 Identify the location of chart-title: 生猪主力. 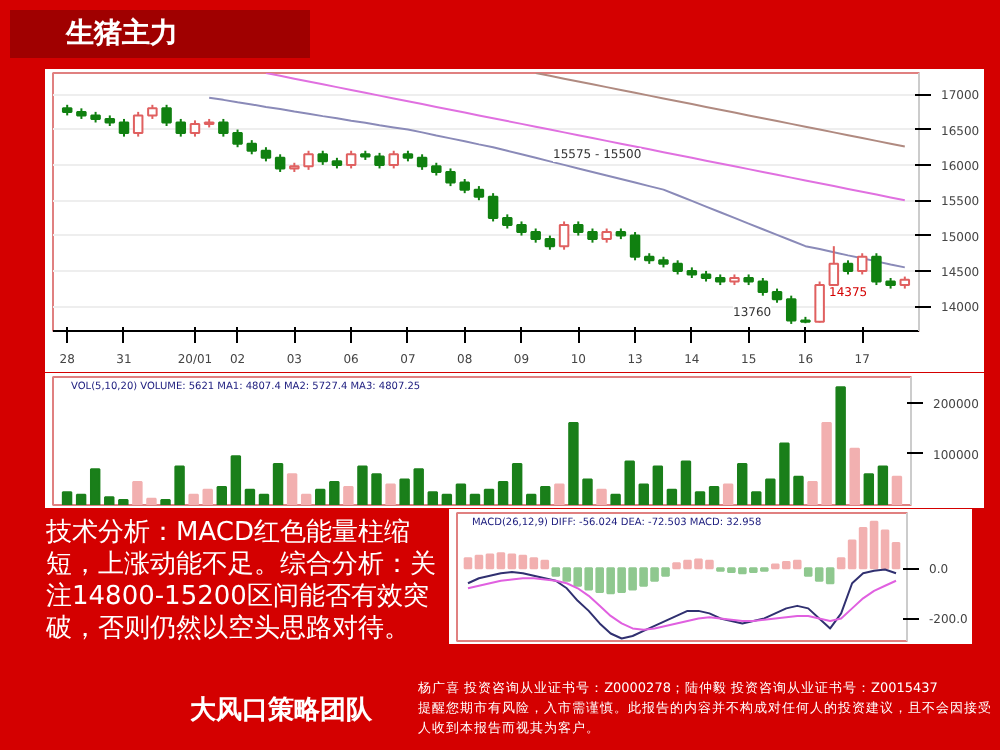
(122, 34).